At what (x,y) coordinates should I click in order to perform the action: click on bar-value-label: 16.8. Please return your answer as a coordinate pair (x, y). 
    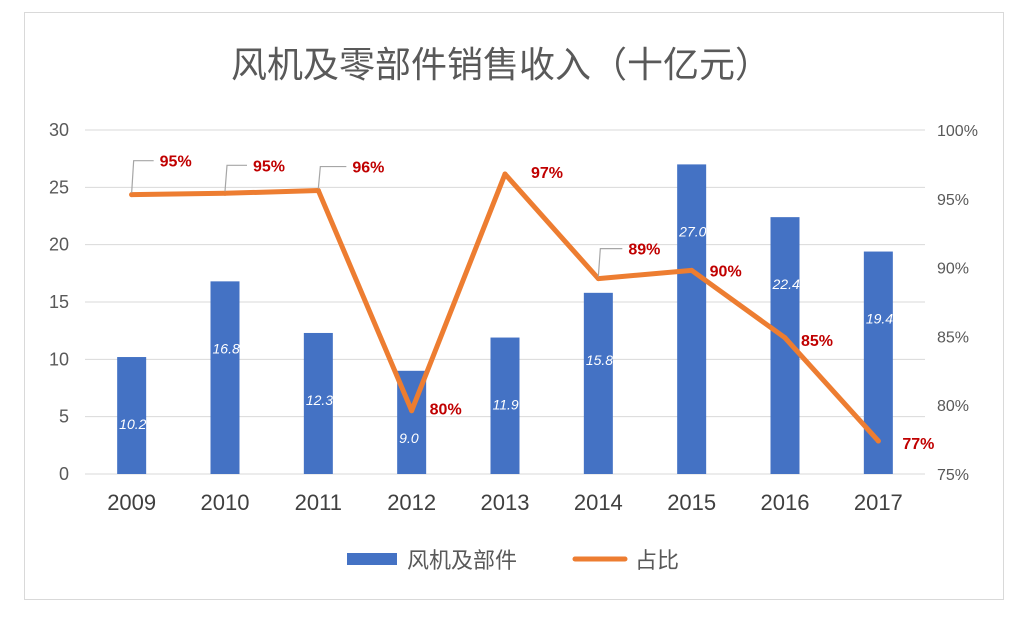
    Looking at the image, I should click on (226, 348).